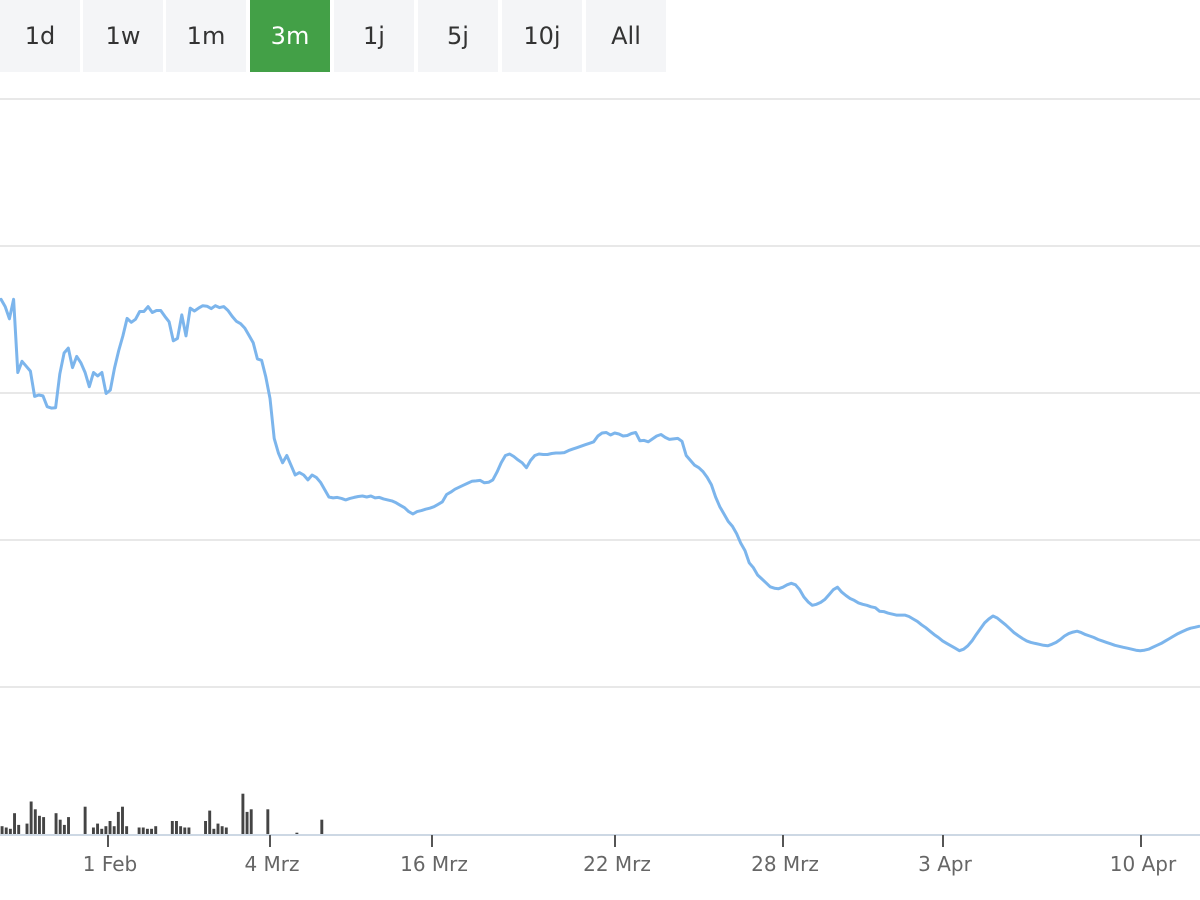  What do you see at coordinates (40, 36) in the screenshot?
I see `range-button-1d: 1d` at bounding box center [40, 36].